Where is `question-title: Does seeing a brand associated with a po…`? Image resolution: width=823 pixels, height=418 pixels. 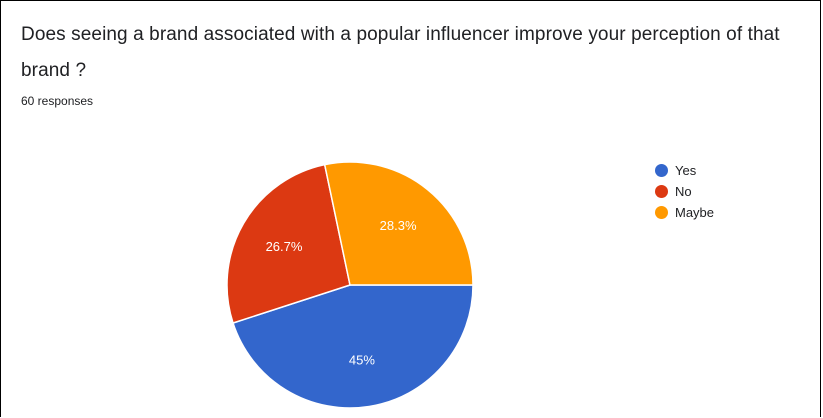
question-title: Does seeing a brand associated with a po… is located at coordinates (400, 52).